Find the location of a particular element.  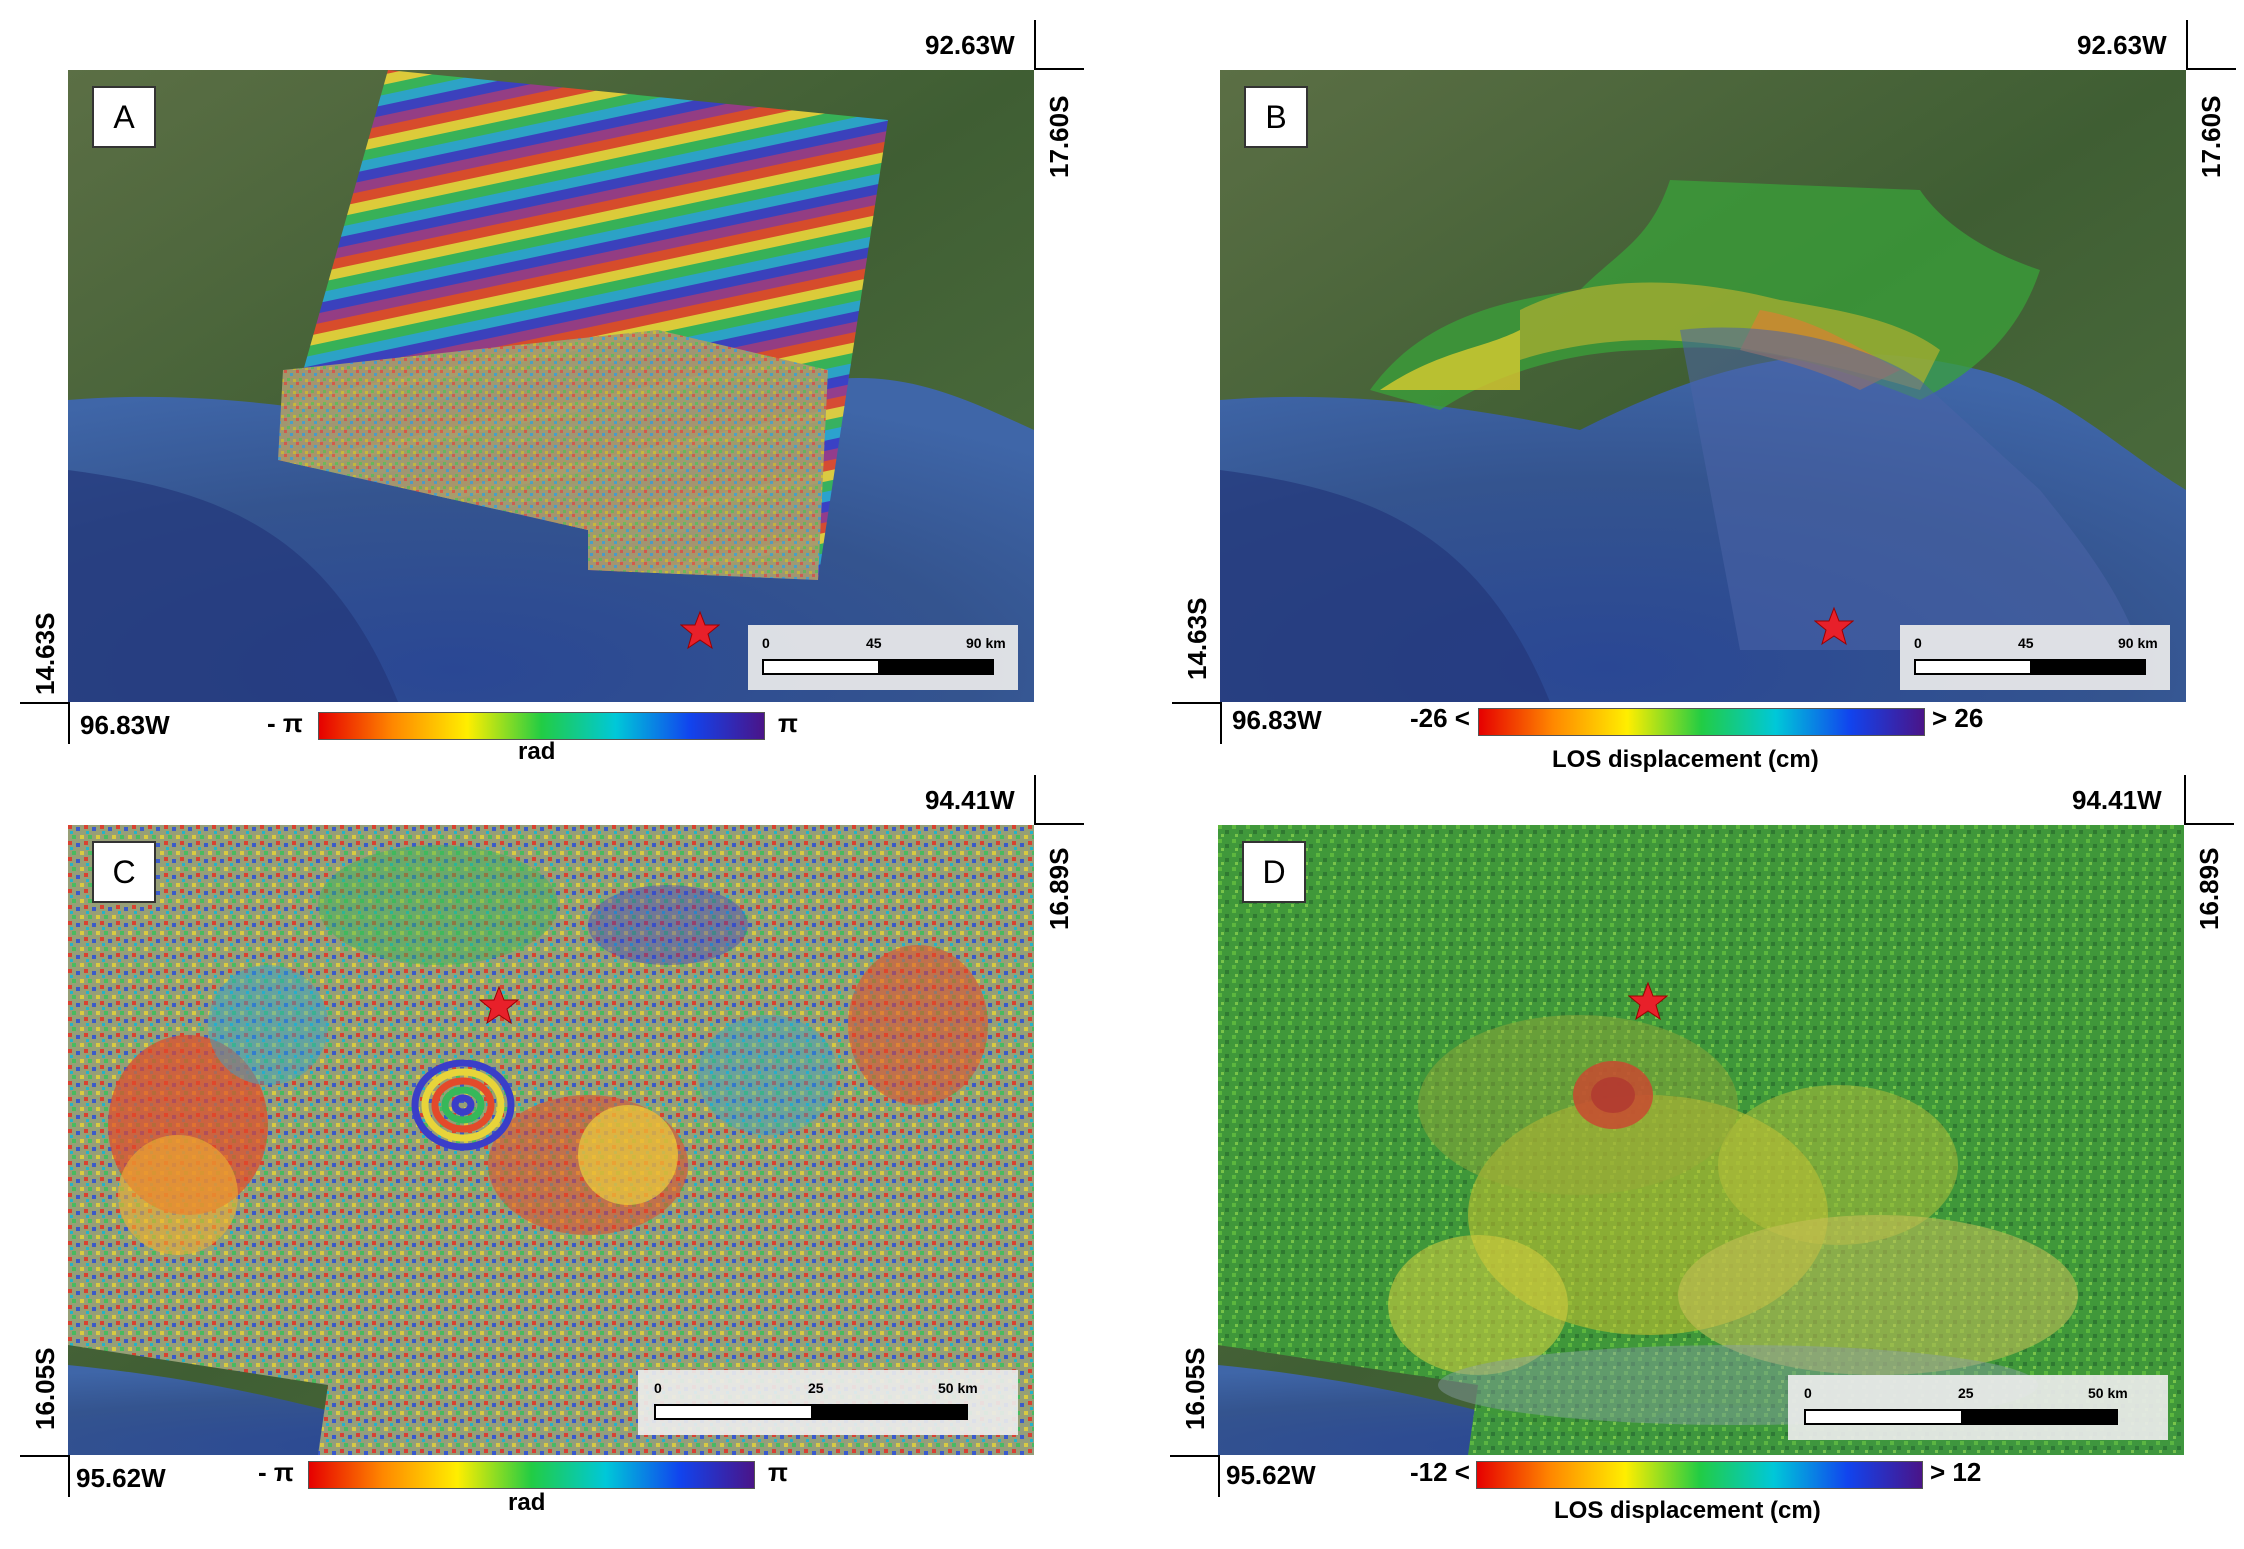

deformation-fringes is located at coordinates (463, 1105).